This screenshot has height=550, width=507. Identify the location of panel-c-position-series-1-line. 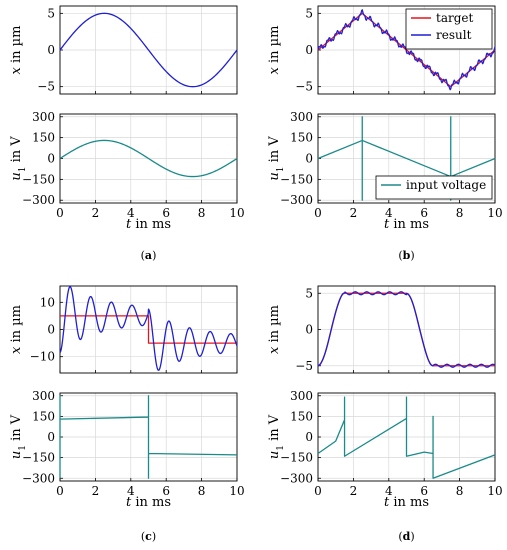
(148, 328).